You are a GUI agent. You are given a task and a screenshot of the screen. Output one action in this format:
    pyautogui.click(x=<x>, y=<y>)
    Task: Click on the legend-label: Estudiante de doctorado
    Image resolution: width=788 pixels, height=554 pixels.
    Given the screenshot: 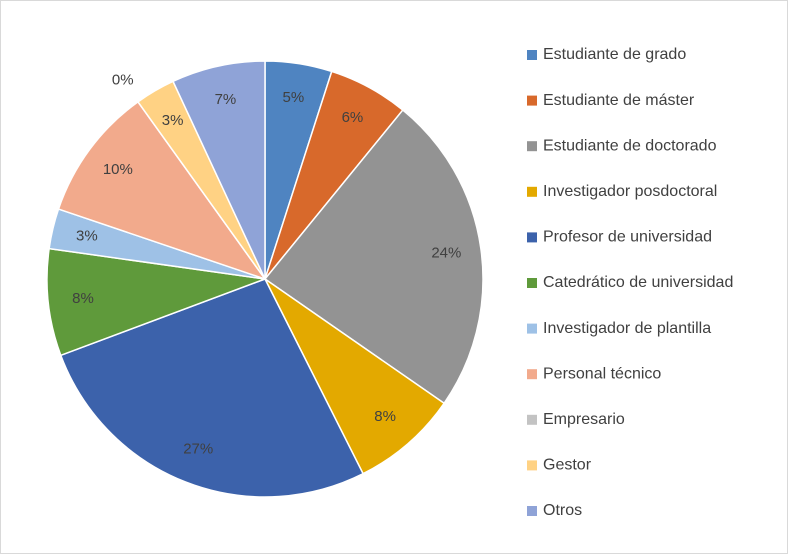 What is the action you would take?
    pyautogui.click(x=630, y=145)
    